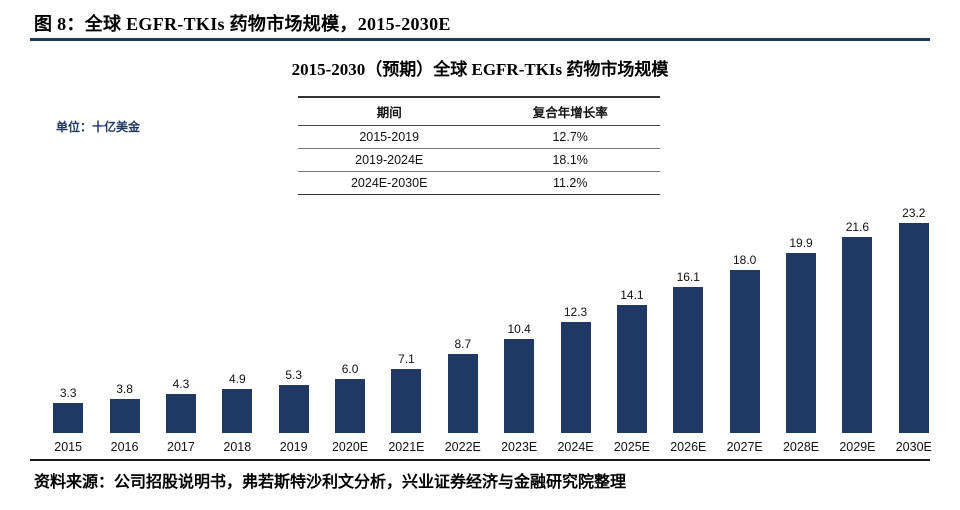 This screenshot has height=510, width=960. I want to click on bar-column: 23.2 2030E, so click(914, 327).